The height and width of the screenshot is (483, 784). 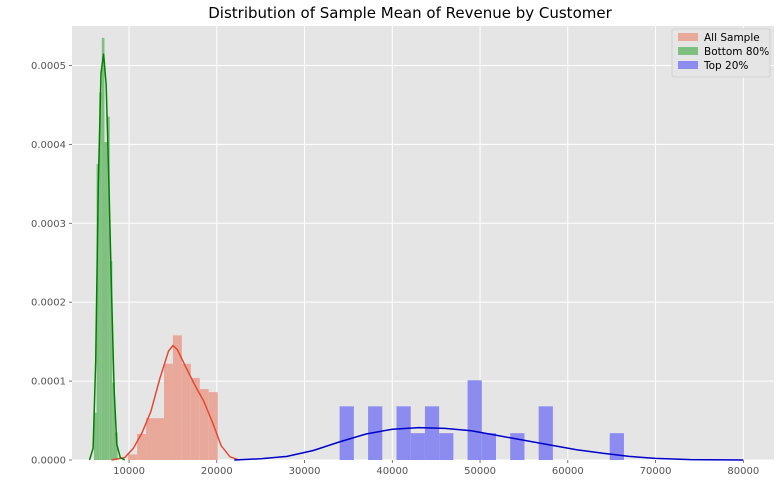 What do you see at coordinates (568, 471) in the screenshot?
I see `x-tick-label: 60000` at bounding box center [568, 471].